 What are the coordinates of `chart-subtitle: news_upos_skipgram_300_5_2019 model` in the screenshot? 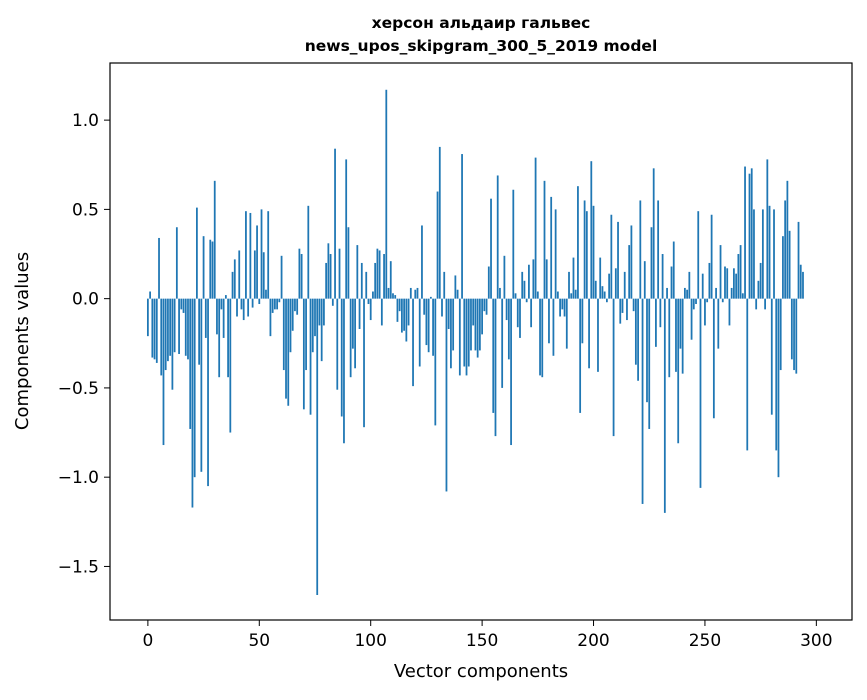 It's located at (481, 46).